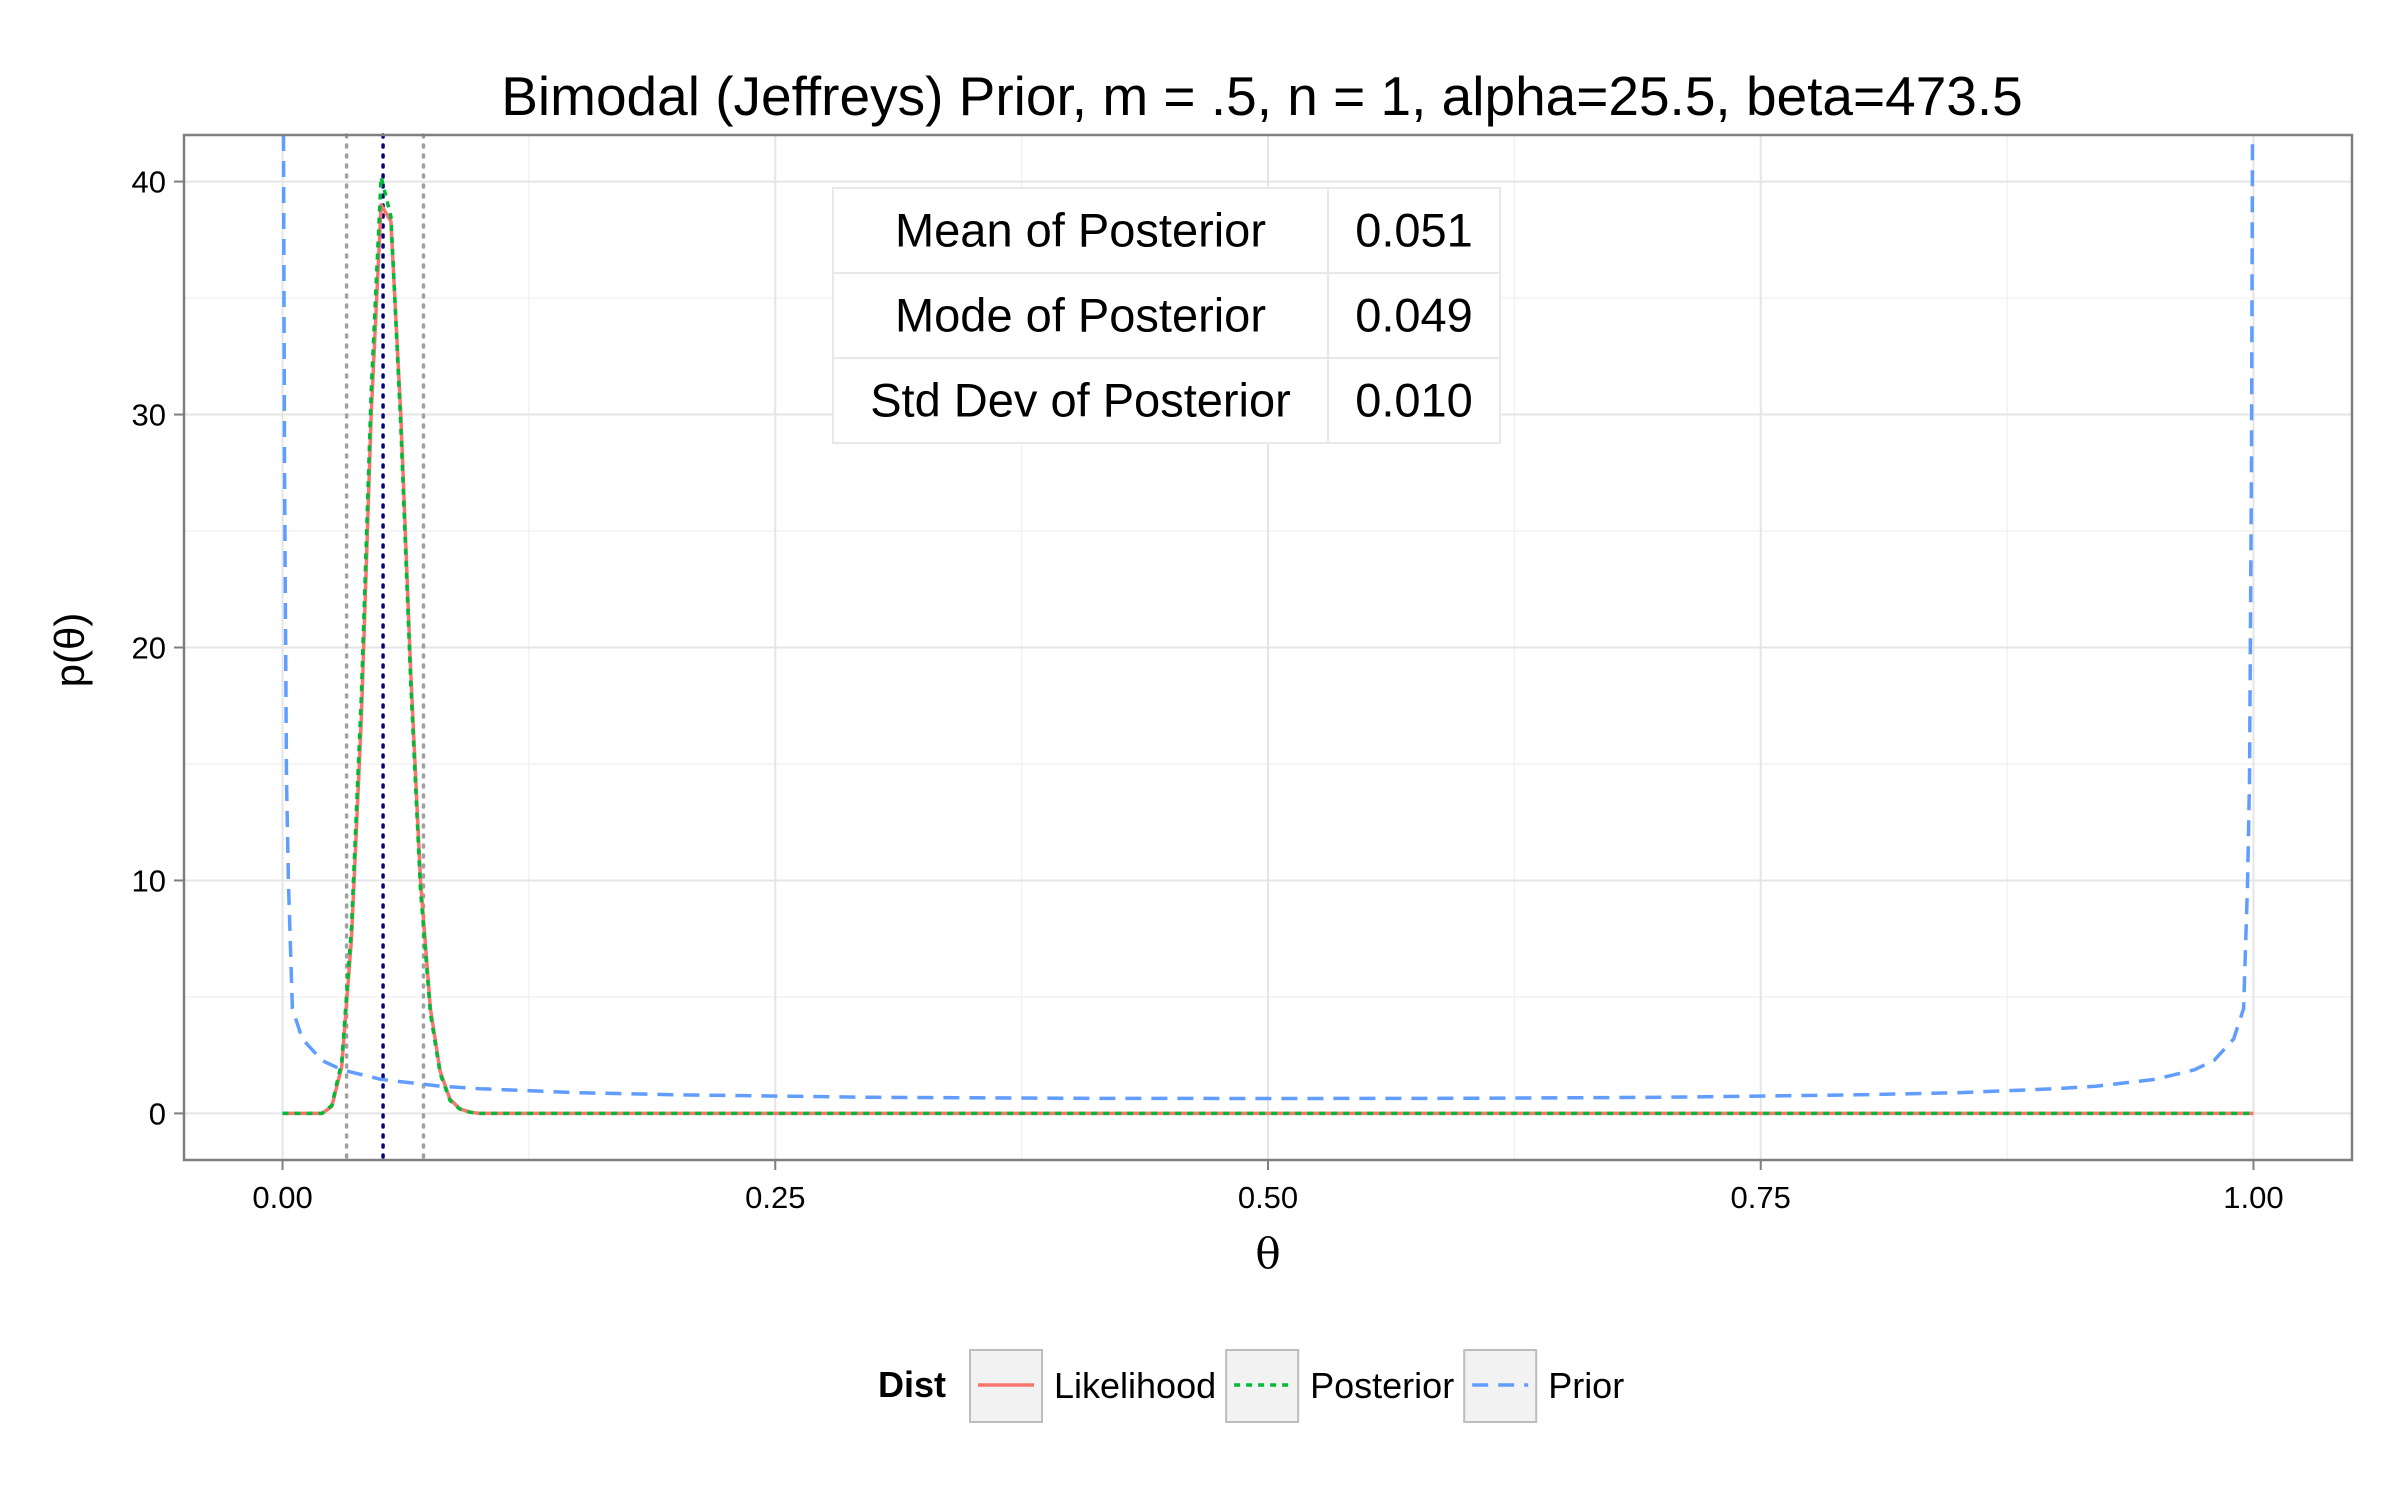 Image resolution: width=2400 pixels, height=1505 pixels. I want to click on x-tick-label: 1.00, so click(2253, 1197).